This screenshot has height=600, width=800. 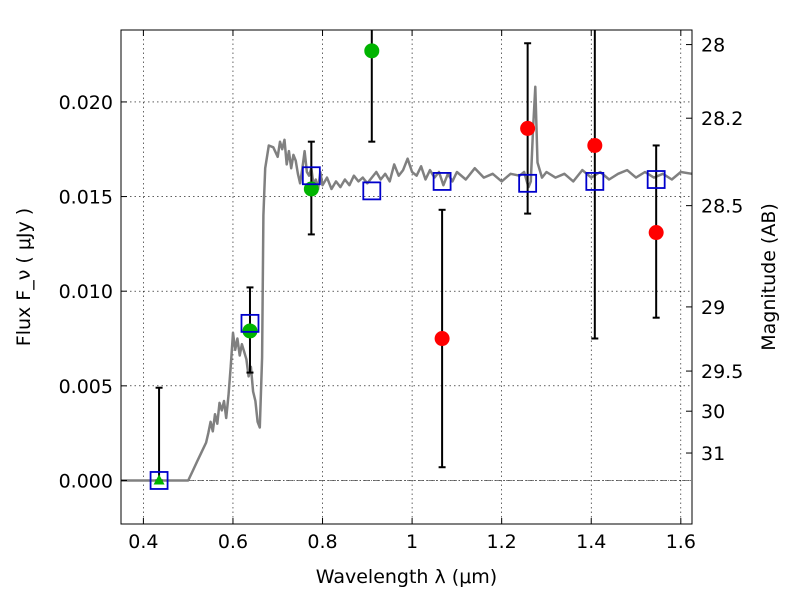 I want to click on right-tick-label: 30, so click(x=713, y=412).